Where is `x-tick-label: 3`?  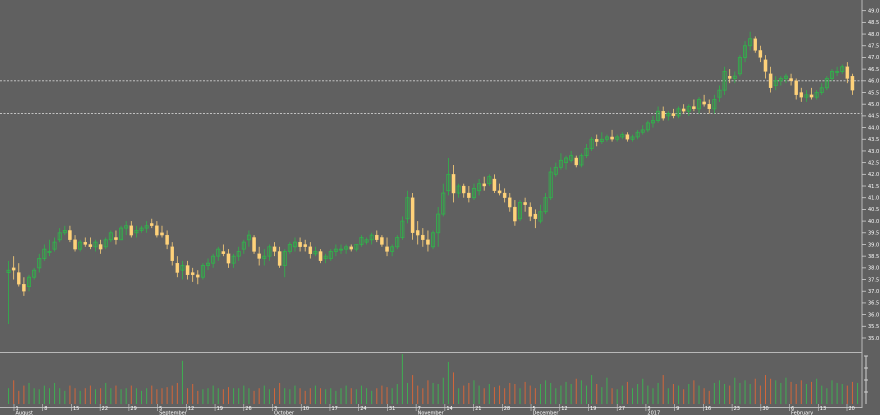
x-tick-label: 3 is located at coordinates (648, 409).